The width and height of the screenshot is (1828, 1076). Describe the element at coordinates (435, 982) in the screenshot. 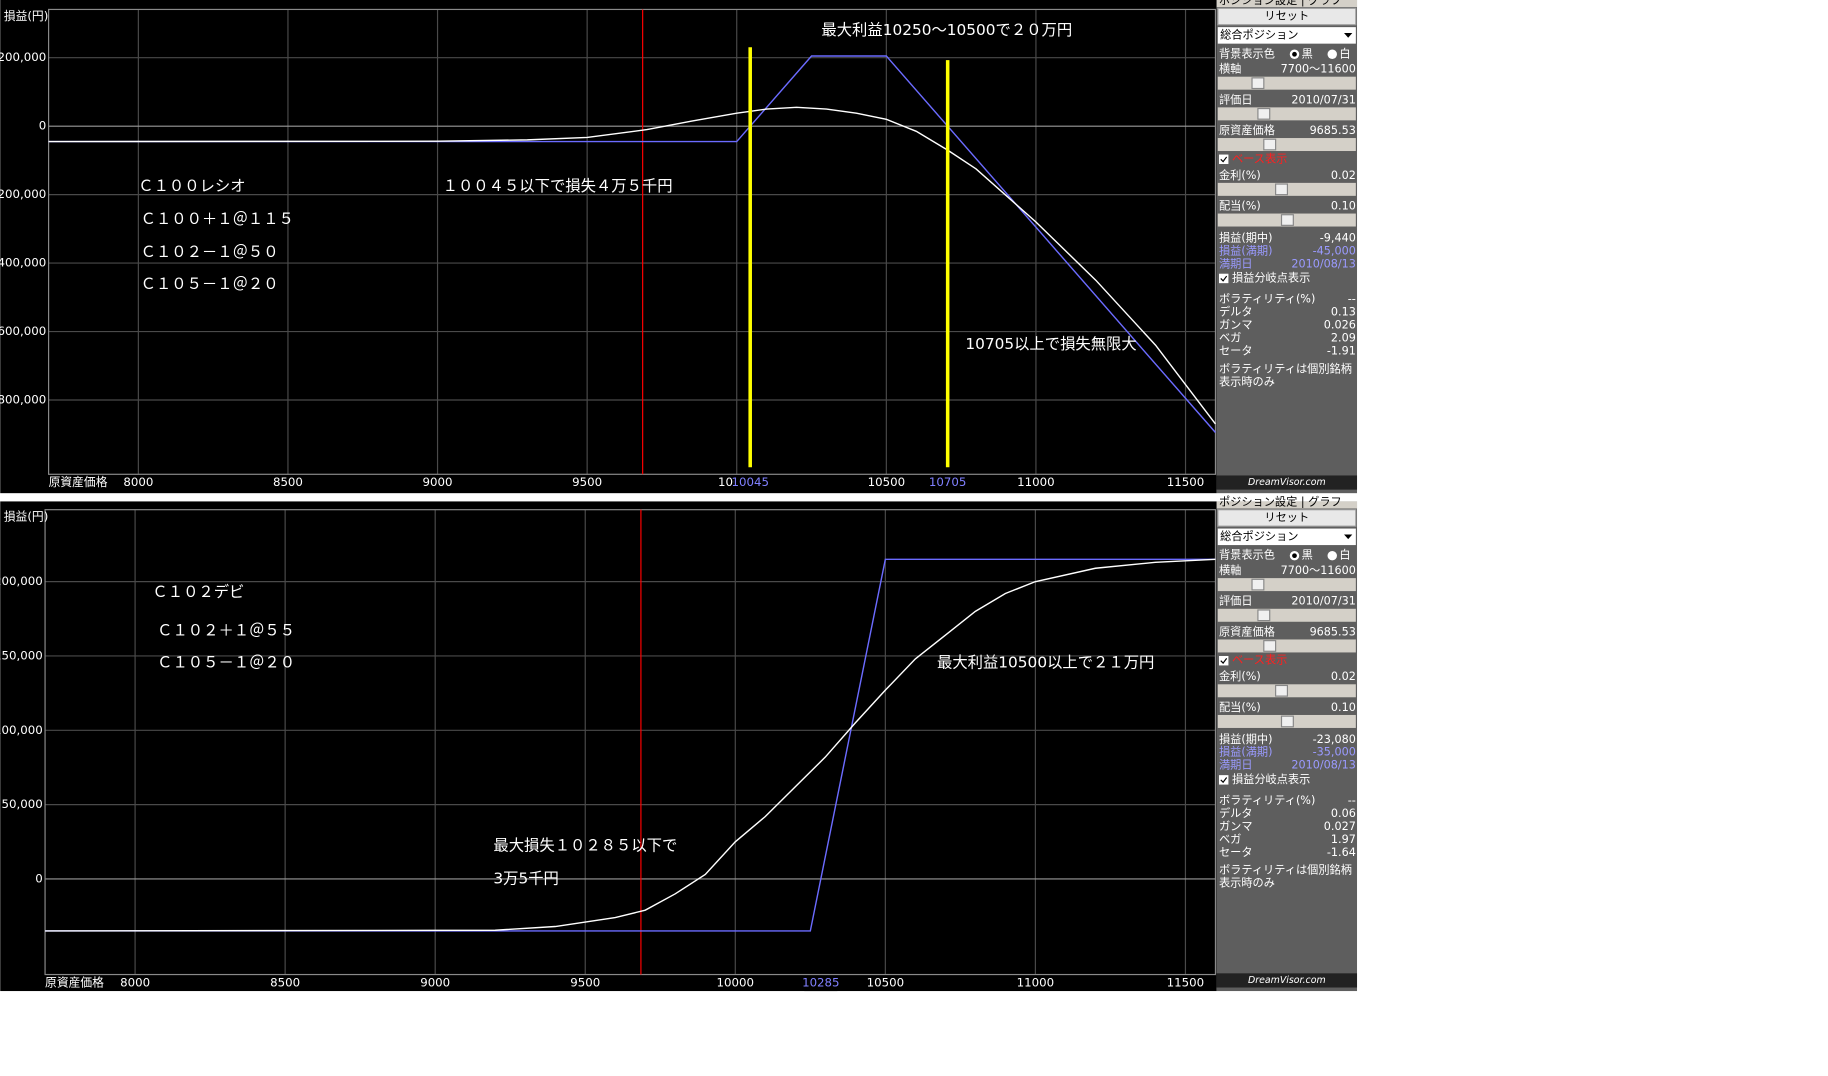

I see `x-tick-label: 9000` at that location.